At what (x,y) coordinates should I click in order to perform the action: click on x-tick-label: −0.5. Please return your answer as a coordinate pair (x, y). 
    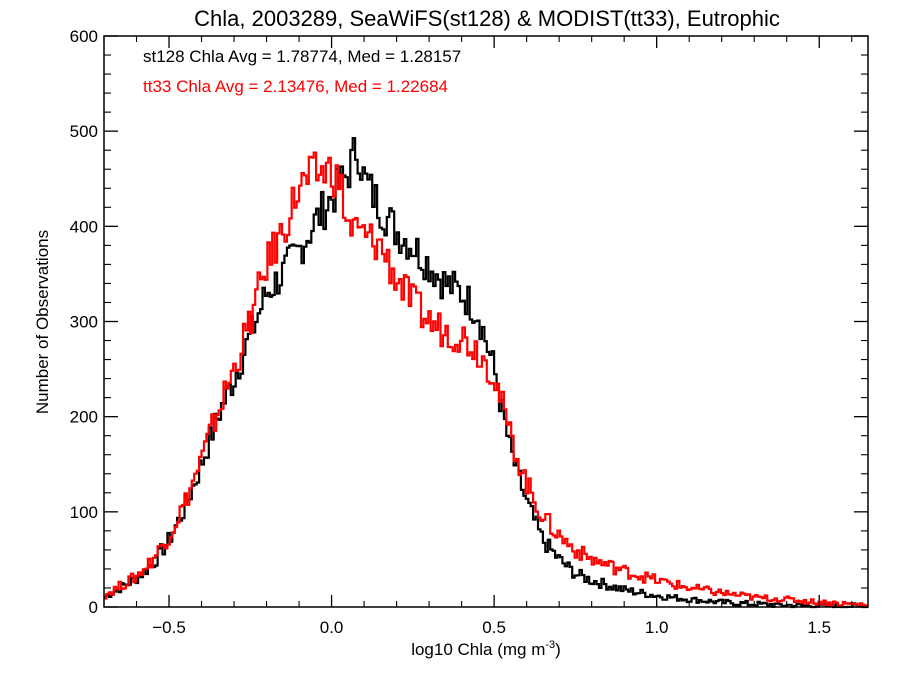
    Looking at the image, I should click on (169, 627).